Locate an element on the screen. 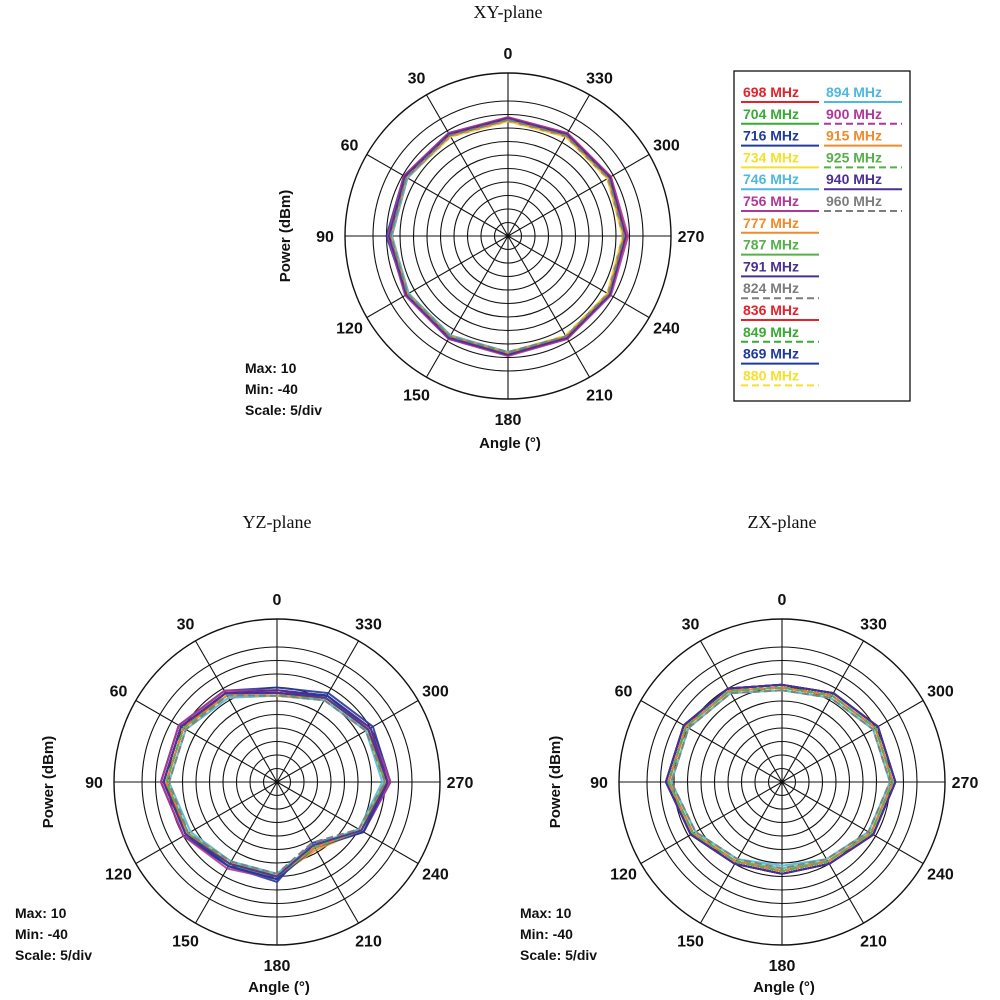 The width and height of the screenshot is (1000, 1000). legend-item-label: 836 MHz is located at coordinates (771, 310).